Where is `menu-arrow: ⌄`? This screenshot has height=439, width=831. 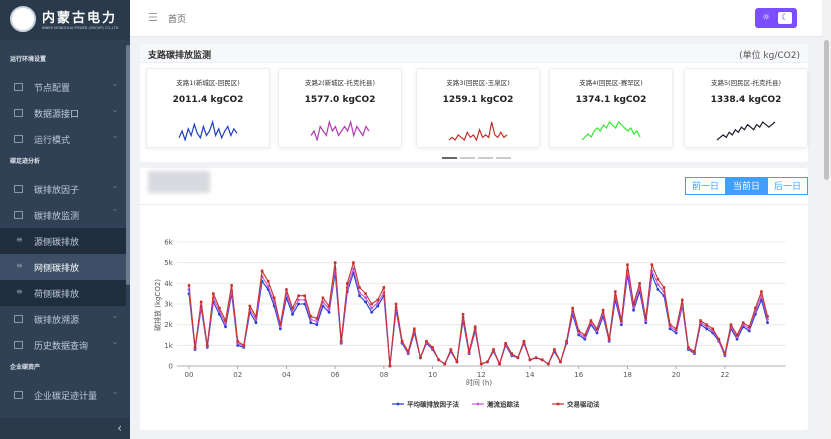
menu-arrow: ⌄ is located at coordinates (115, 316).